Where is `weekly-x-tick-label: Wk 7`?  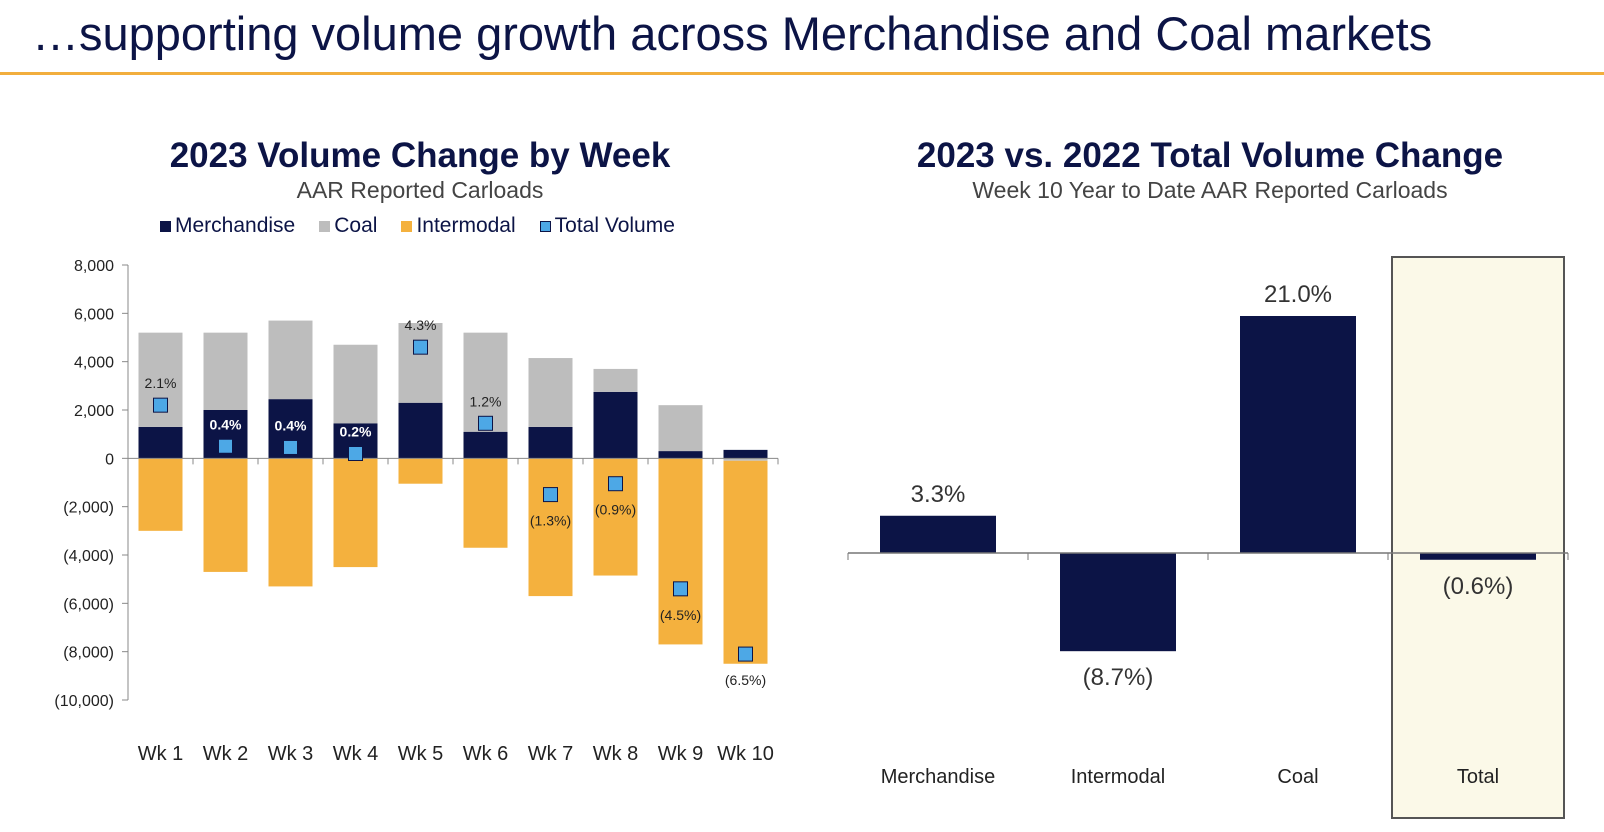 weekly-x-tick-label: Wk 7 is located at coordinates (551, 754).